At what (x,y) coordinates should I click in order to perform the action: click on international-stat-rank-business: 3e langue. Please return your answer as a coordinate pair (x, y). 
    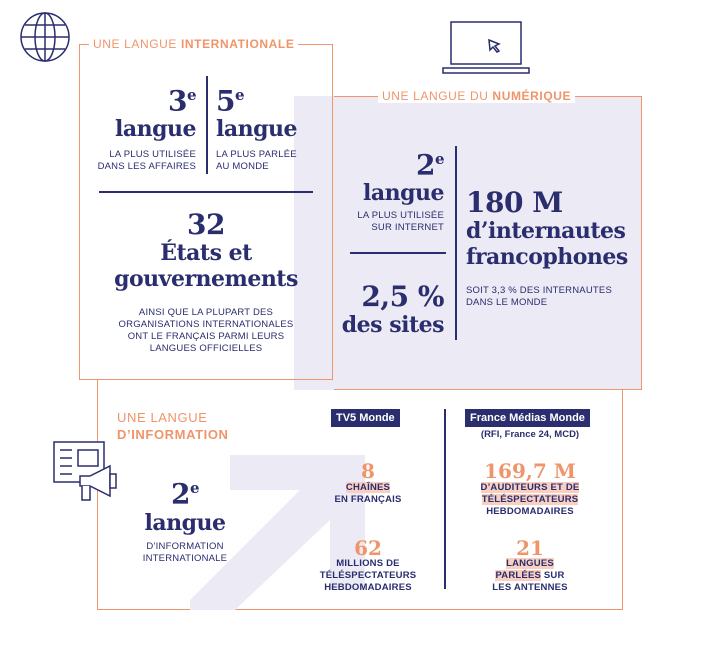
    Looking at the image, I should click on (148, 111).